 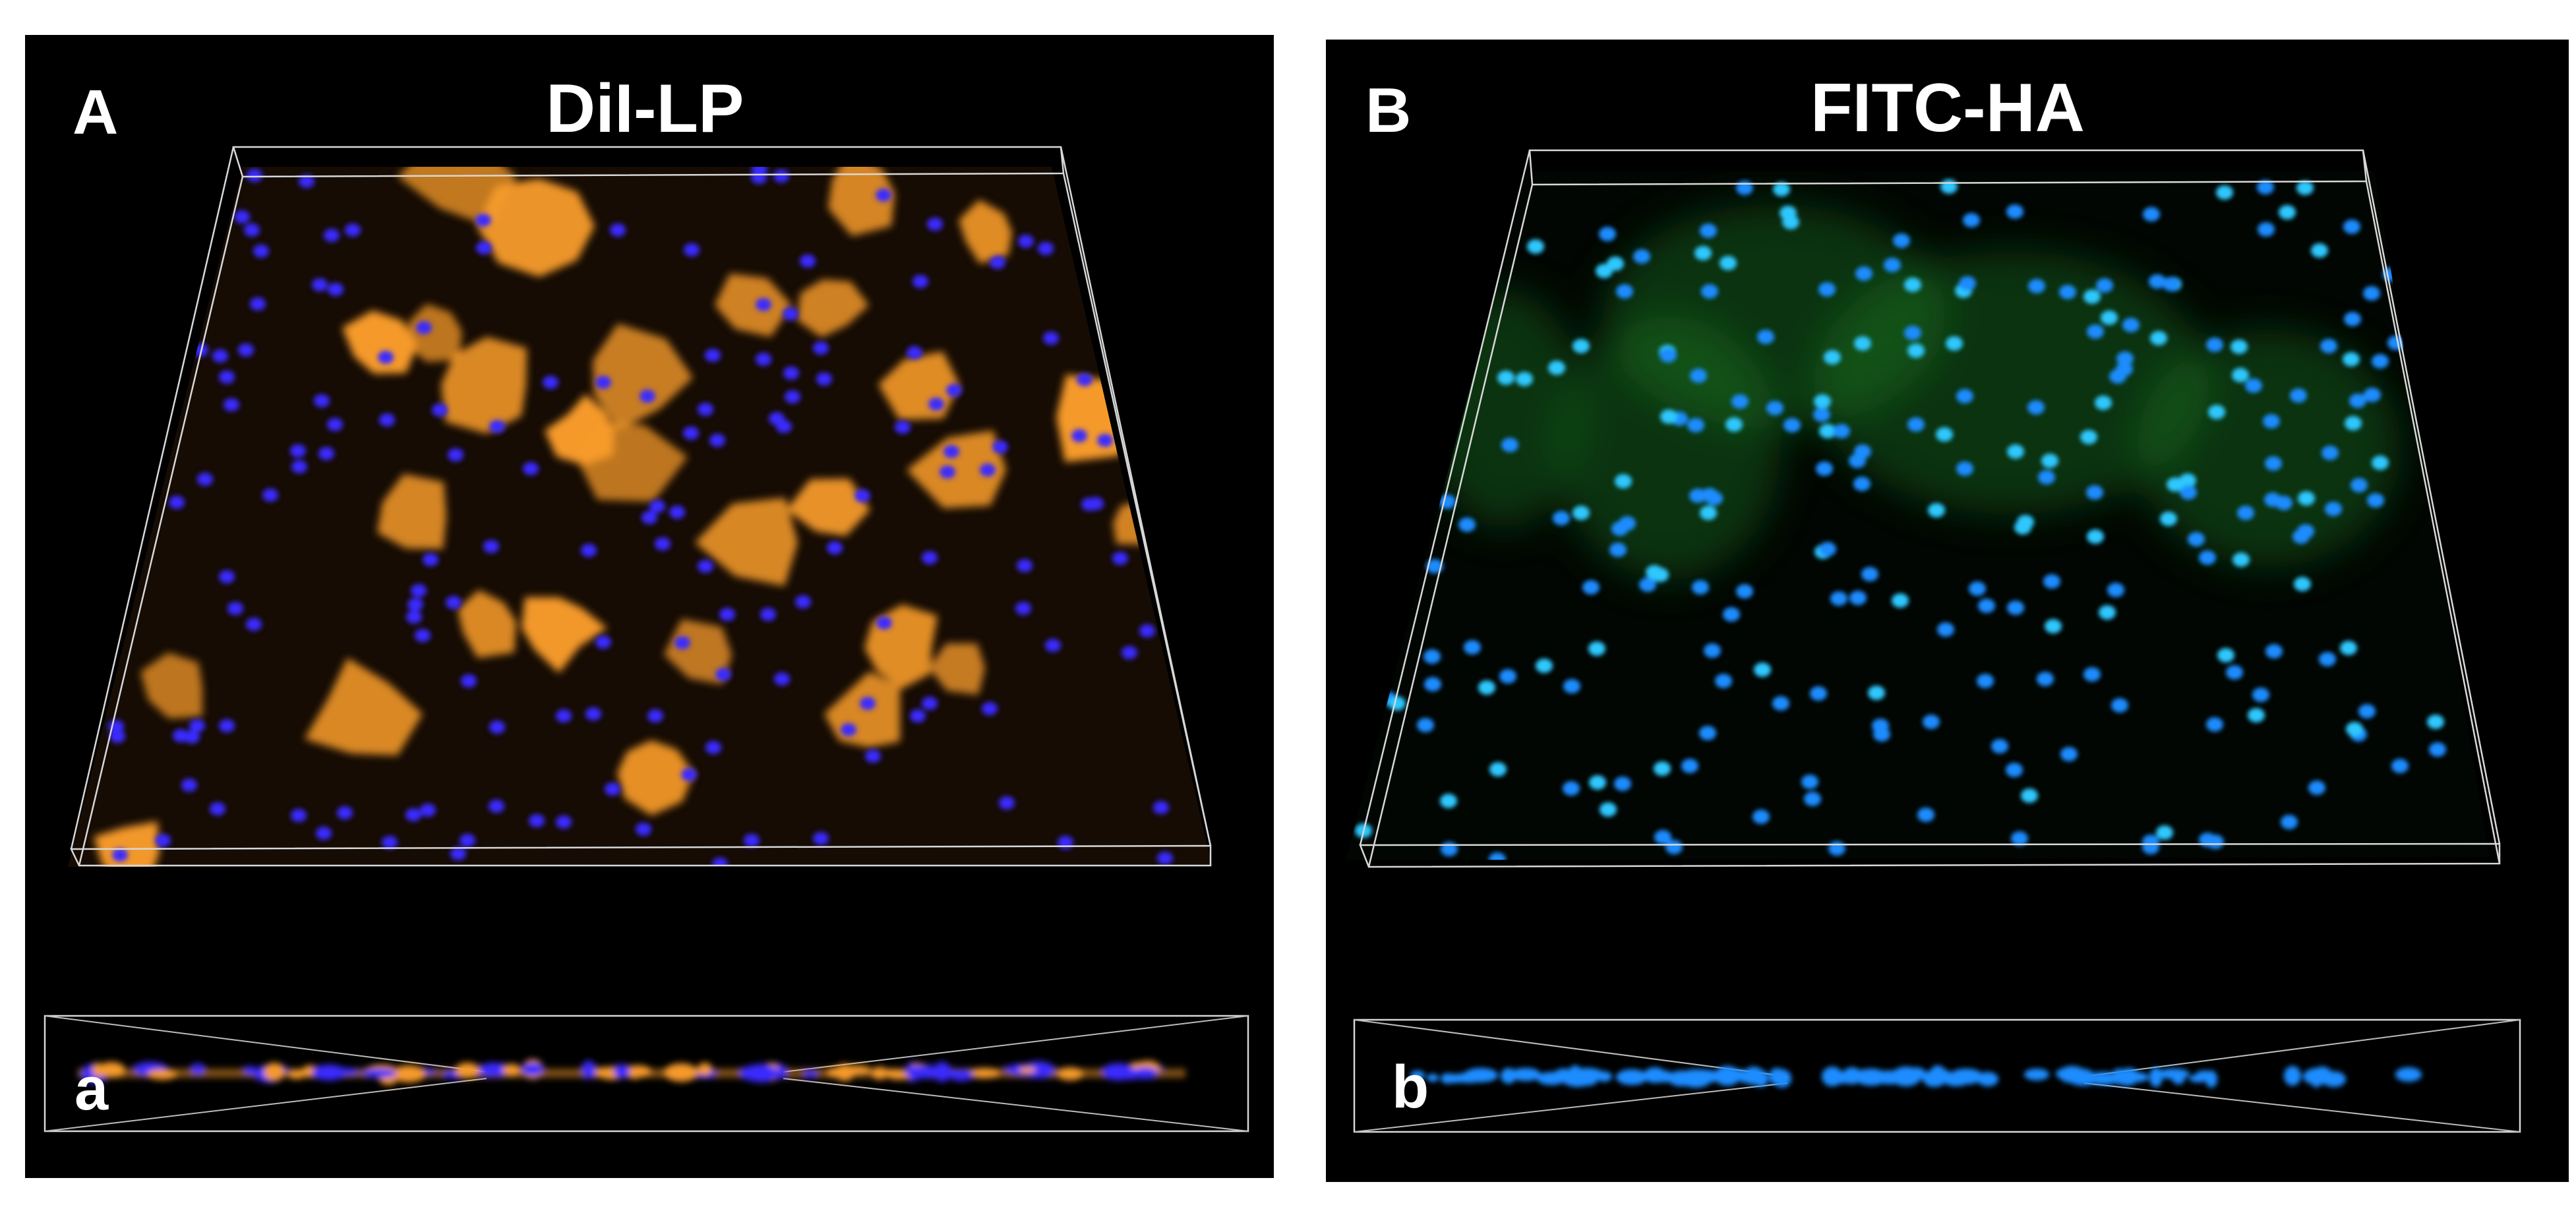 What do you see at coordinates (1411, 1087) in the screenshot?
I see `panel-b-side-letter: b` at bounding box center [1411, 1087].